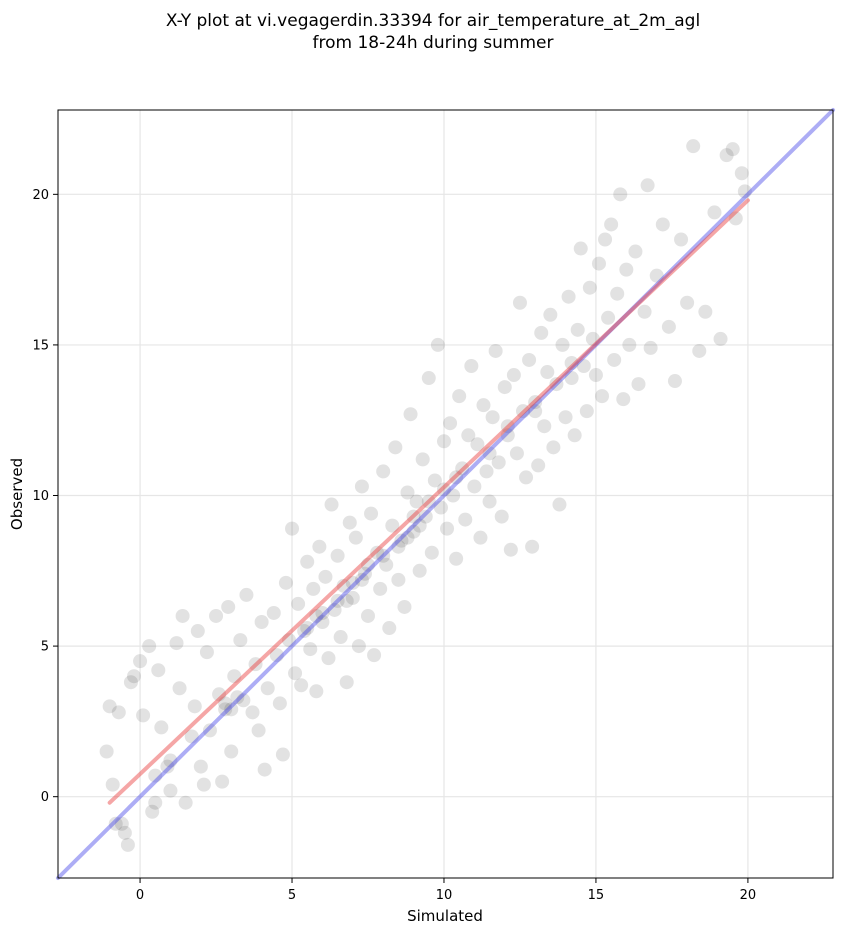 The width and height of the screenshot is (843, 934). Describe the element at coordinates (40, 195) in the screenshot. I see `y-tick-label-4: 20` at that location.